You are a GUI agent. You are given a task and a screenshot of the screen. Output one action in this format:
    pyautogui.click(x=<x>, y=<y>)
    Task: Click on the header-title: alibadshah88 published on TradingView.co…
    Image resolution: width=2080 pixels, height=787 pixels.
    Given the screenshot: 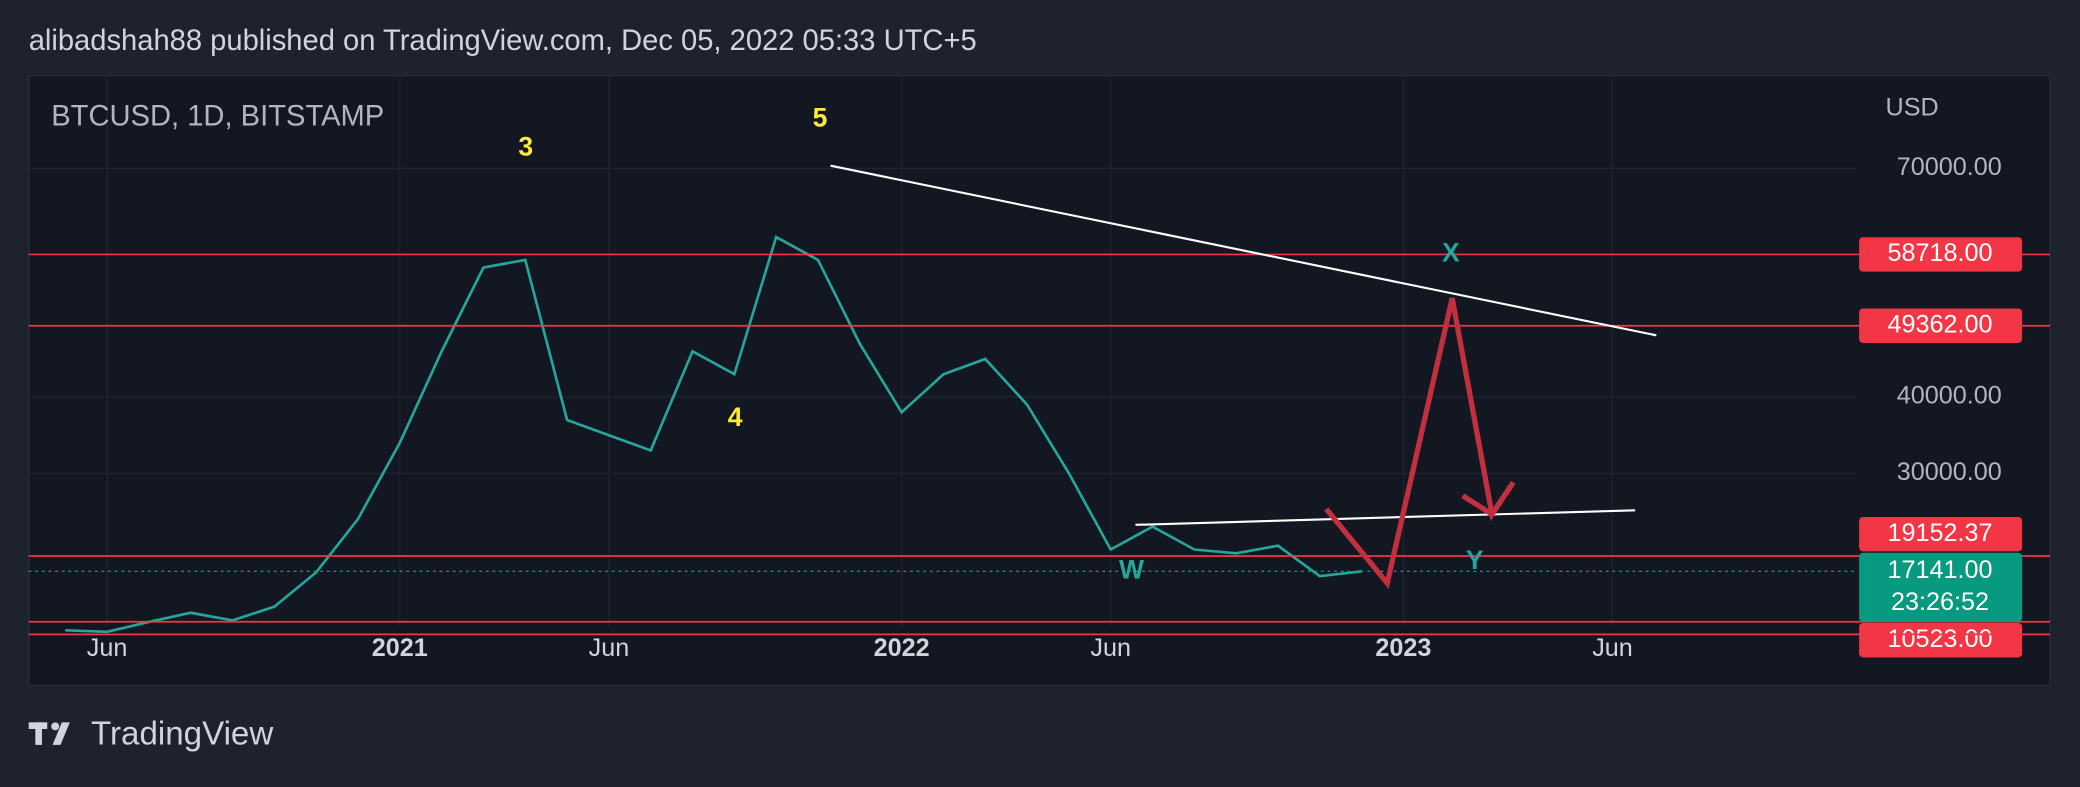 What is the action you would take?
    pyautogui.click(x=503, y=41)
    